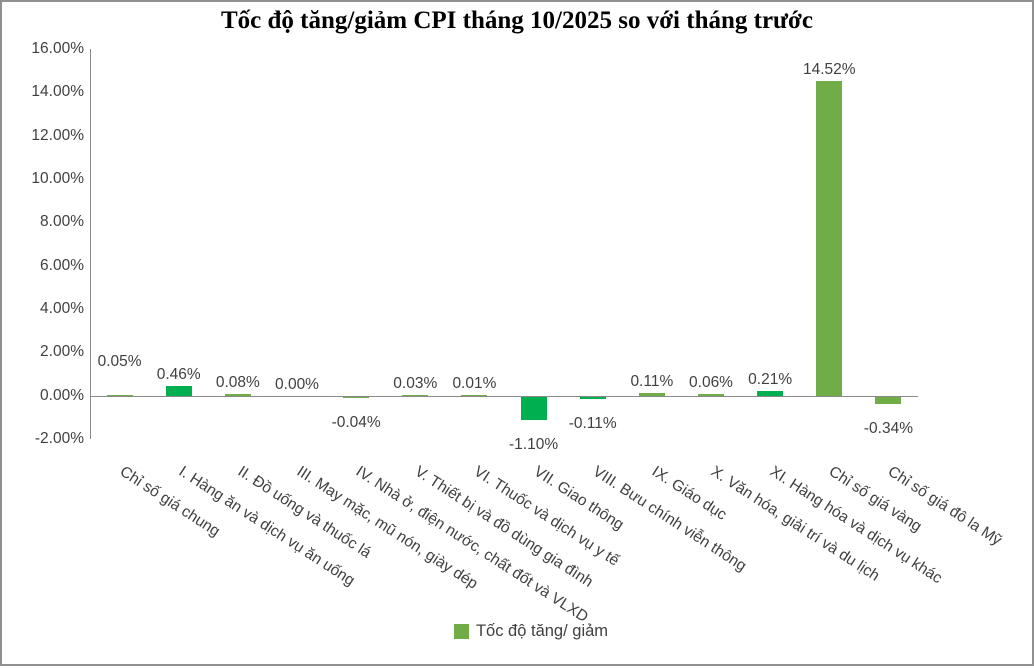 The image size is (1034, 668). I want to click on value-label: -1.10%, so click(534, 444).